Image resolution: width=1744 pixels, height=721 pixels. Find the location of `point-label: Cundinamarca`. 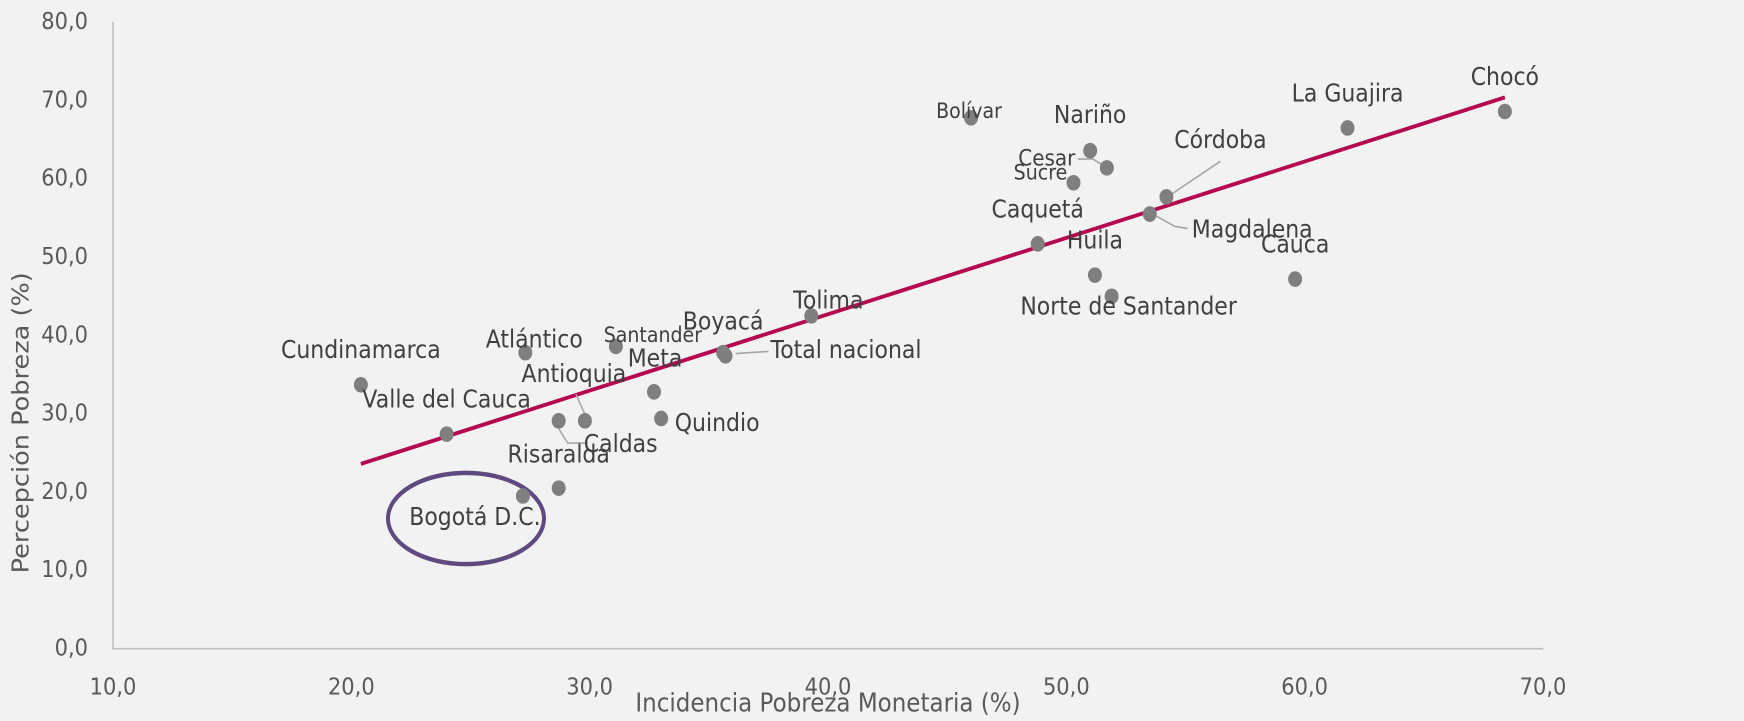

point-label: Cundinamarca is located at coordinates (361, 350).